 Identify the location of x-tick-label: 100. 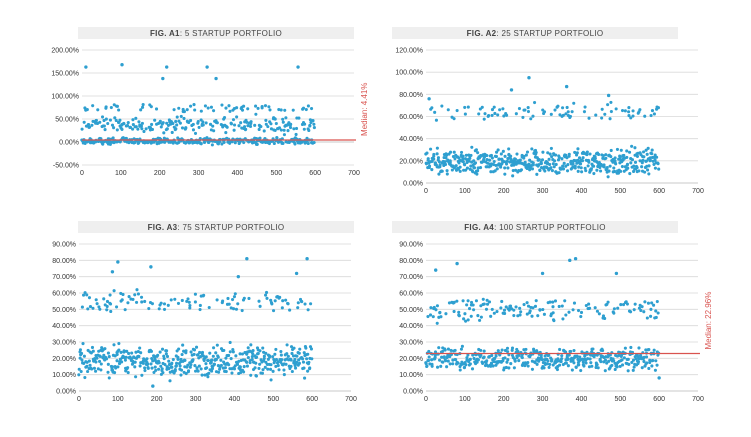
(465, 399).